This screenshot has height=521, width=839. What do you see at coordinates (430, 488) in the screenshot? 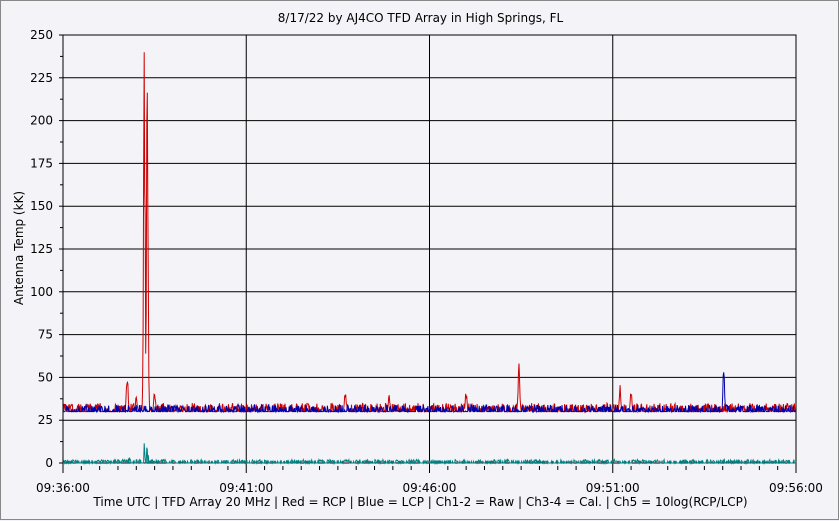
I see `x-tick-label: 09:46:00` at bounding box center [430, 488].